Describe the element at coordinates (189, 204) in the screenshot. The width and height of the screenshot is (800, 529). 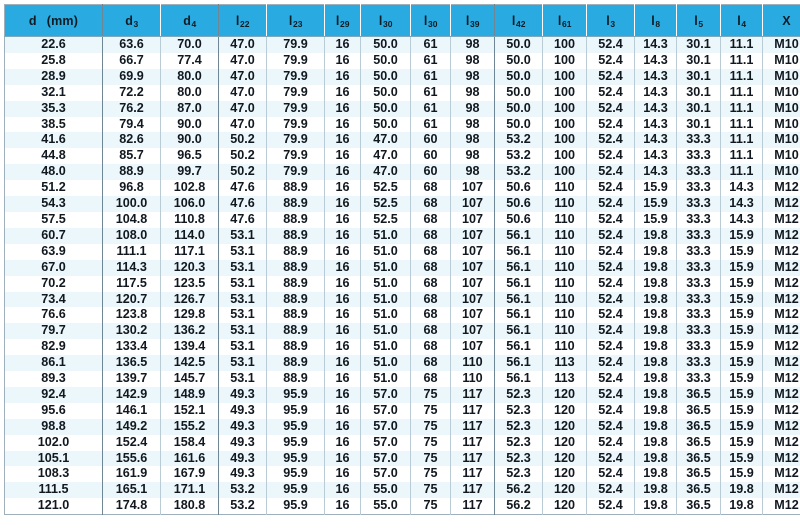
I see `cell-d4: 106.0` at that location.